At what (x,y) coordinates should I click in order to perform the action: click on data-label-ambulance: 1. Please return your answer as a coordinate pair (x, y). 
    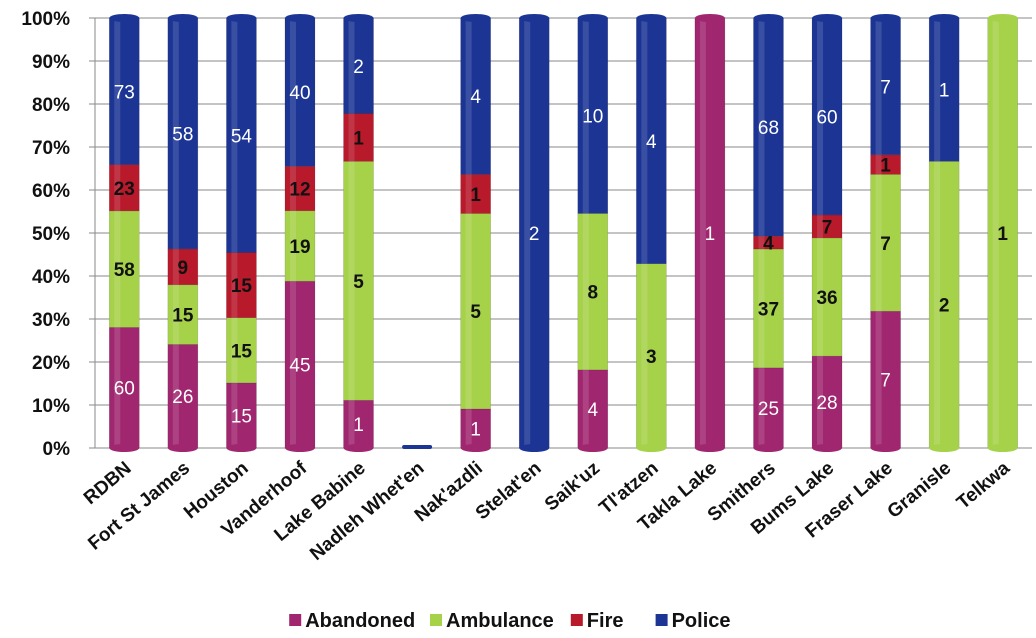
    Looking at the image, I should click on (1002, 234).